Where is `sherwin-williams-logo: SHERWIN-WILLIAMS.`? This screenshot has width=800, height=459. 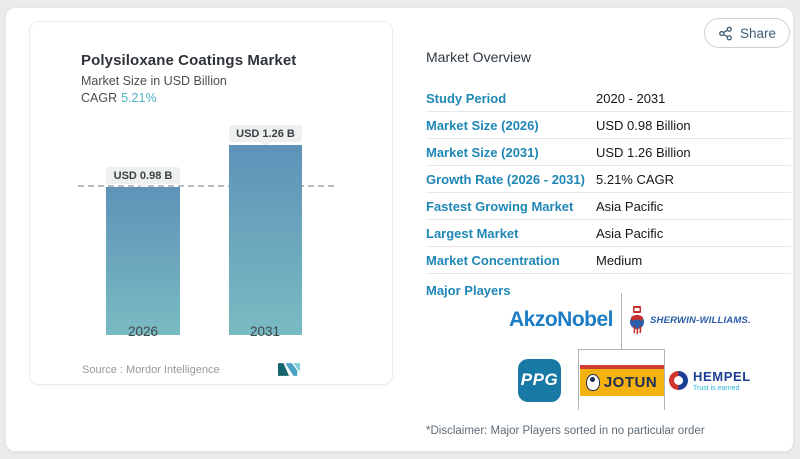
sherwin-williams-logo: SHERWIN-WILLIAMS. is located at coordinates (707, 320).